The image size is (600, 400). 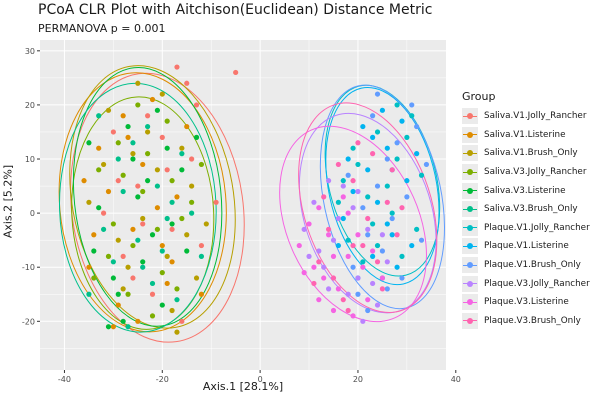 I want to click on legend-label: Plaque.V3.Brush_Only, so click(x=532, y=320).